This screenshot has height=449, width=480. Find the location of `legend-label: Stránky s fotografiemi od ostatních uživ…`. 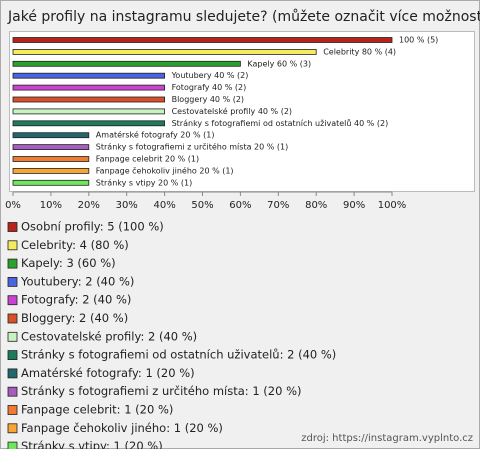

legend-label: Stránky s fotografiemi od ostatních uživ… is located at coordinates (178, 355).